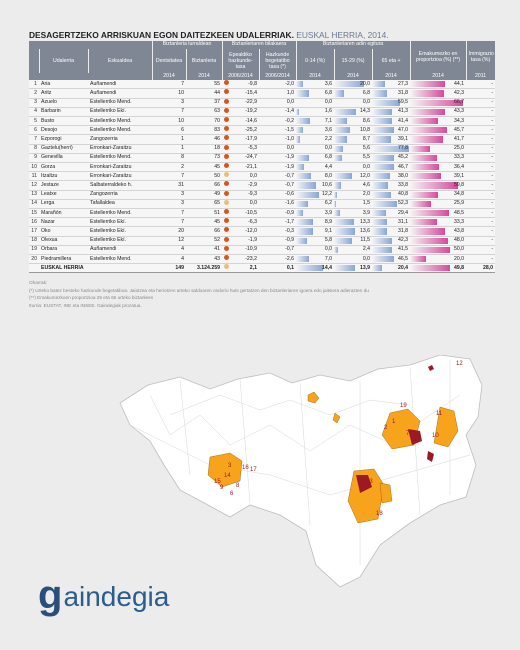  What do you see at coordinates (379, 514) in the screenshot?
I see `map-label: 18` at bounding box center [379, 514].